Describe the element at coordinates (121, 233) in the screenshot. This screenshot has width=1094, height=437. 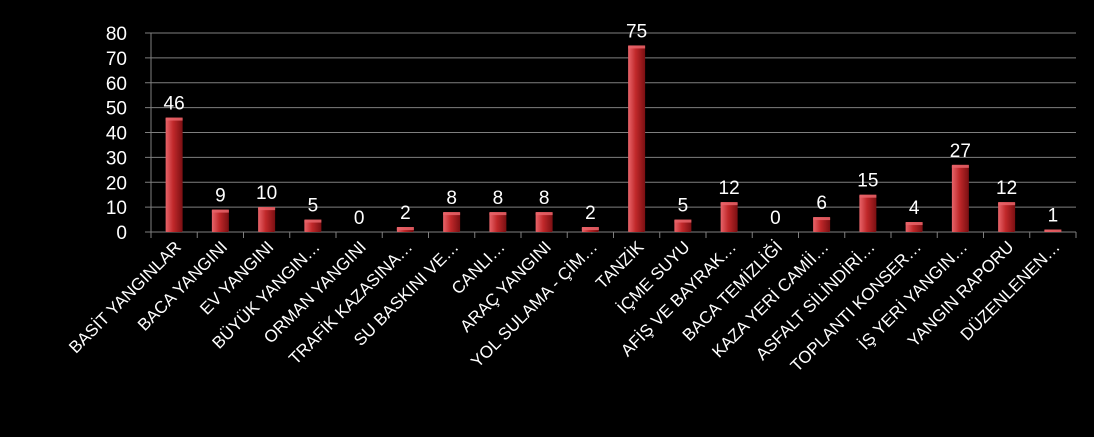
I see `y-tick-label: 0` at that location.